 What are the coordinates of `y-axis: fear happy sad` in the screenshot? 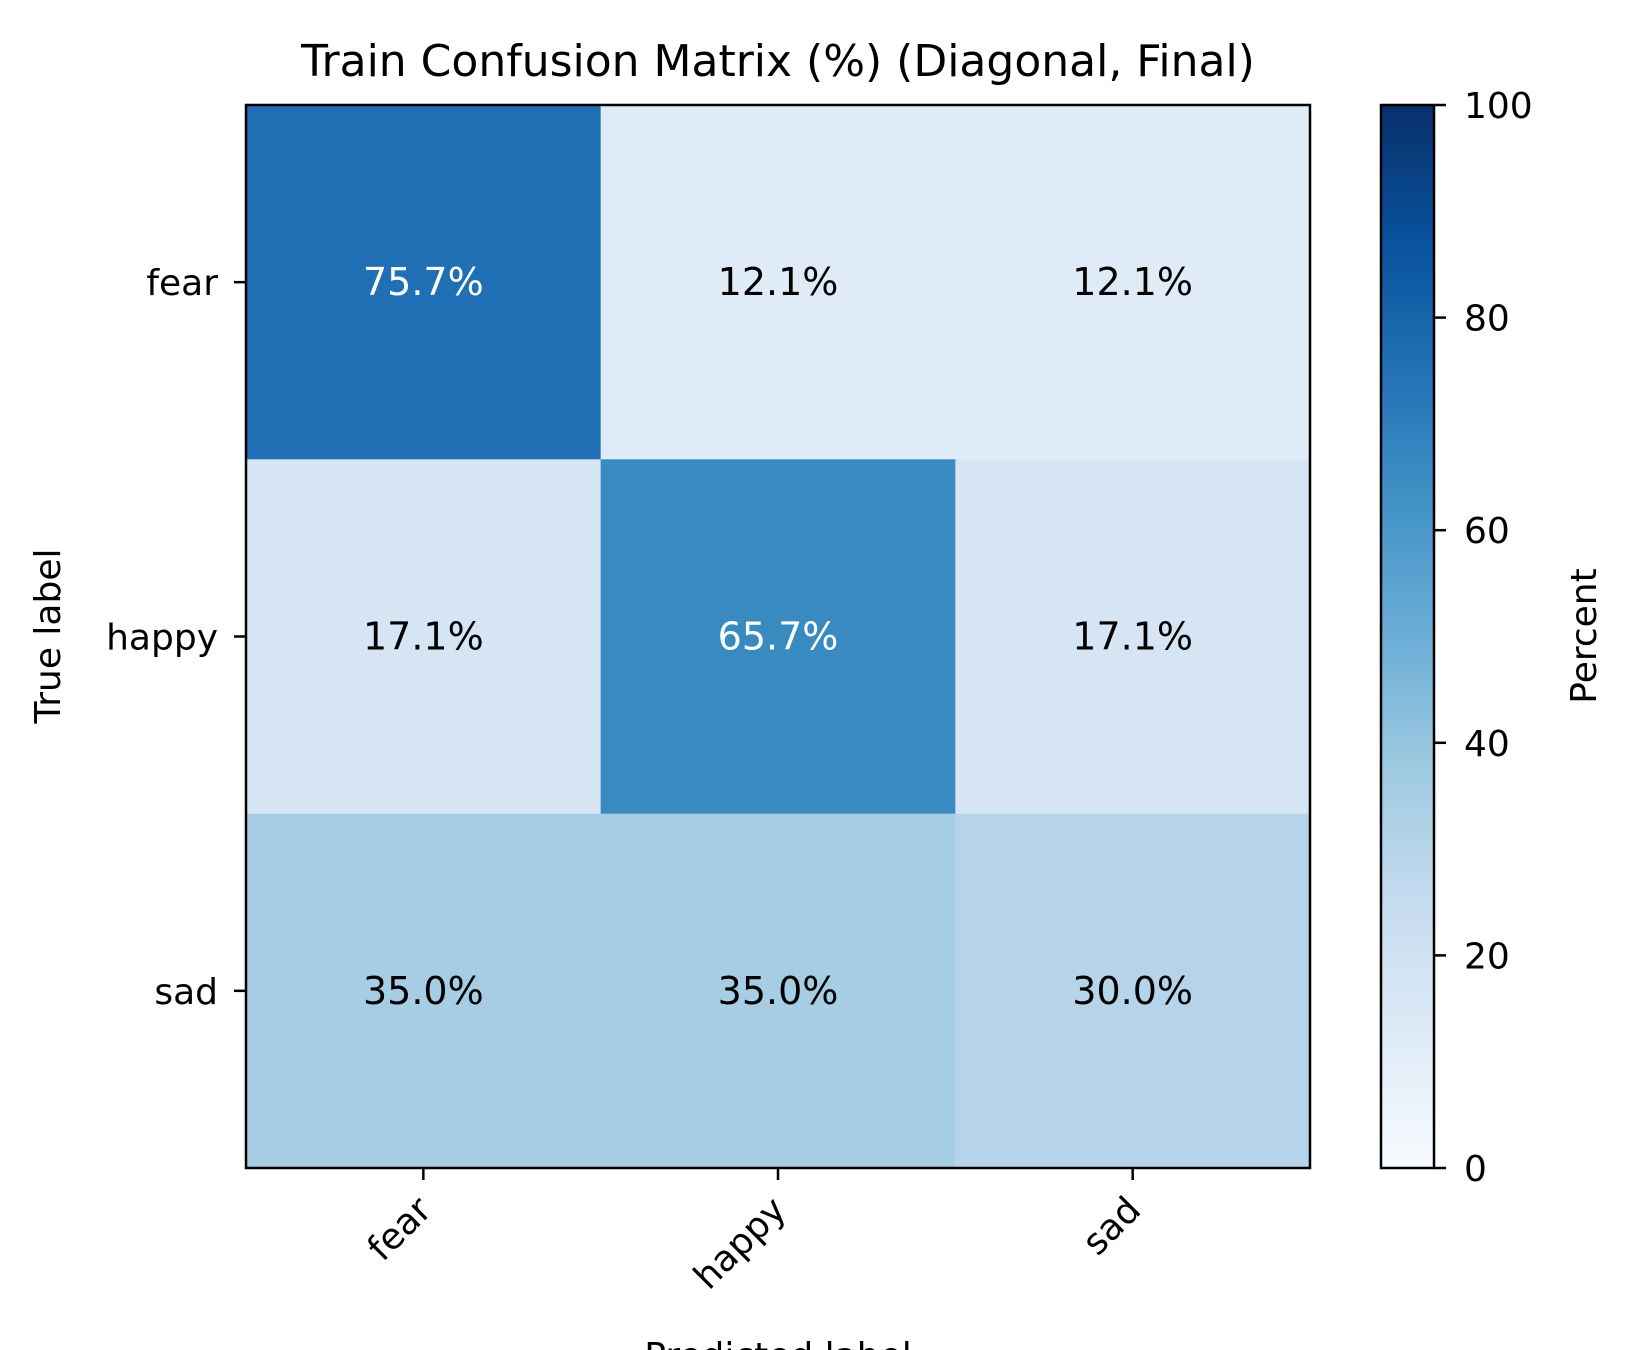 It's located at (176, 638).